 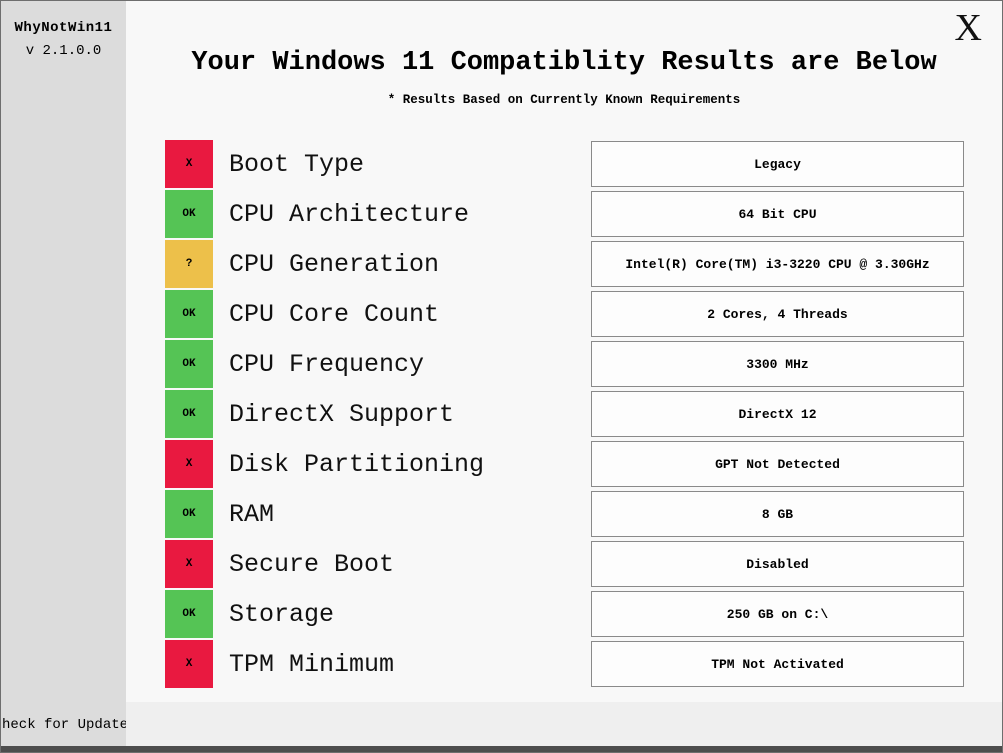 I want to click on status-badge: ?, so click(x=189, y=264).